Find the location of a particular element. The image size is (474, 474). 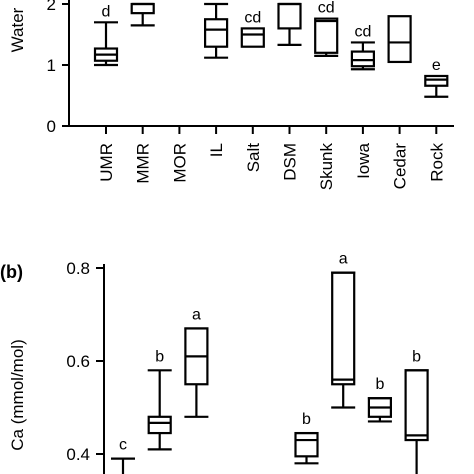

panel-a-x-tick-label: MMR is located at coordinates (143, 163).